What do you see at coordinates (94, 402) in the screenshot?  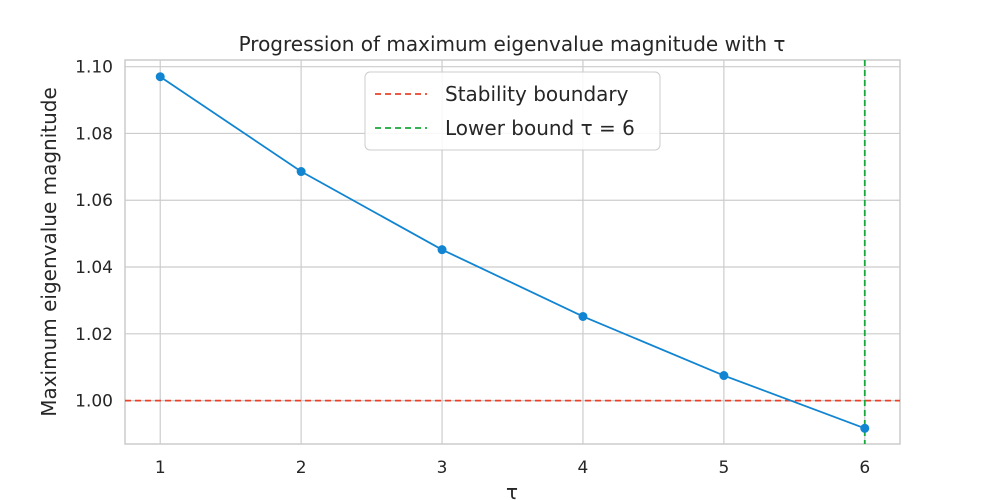 I see `y-tick-label: 1.00` at bounding box center [94, 402].